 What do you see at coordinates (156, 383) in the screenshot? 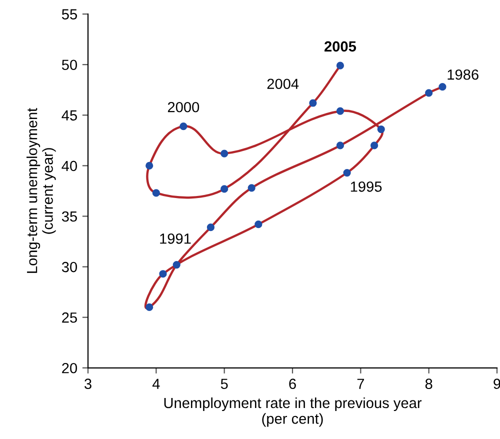
I see `x-tick-label: 4` at bounding box center [156, 383].